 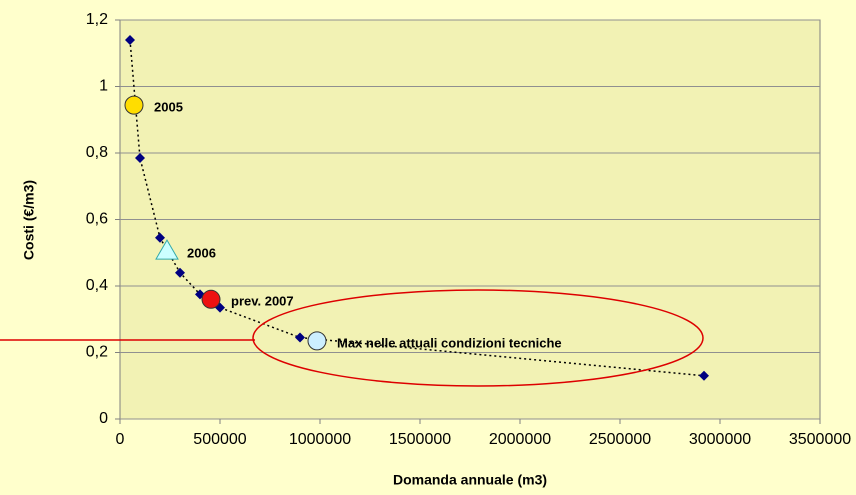 What do you see at coordinates (97, 219) in the screenshot?
I see `y-tick-label: 0,6` at bounding box center [97, 219].